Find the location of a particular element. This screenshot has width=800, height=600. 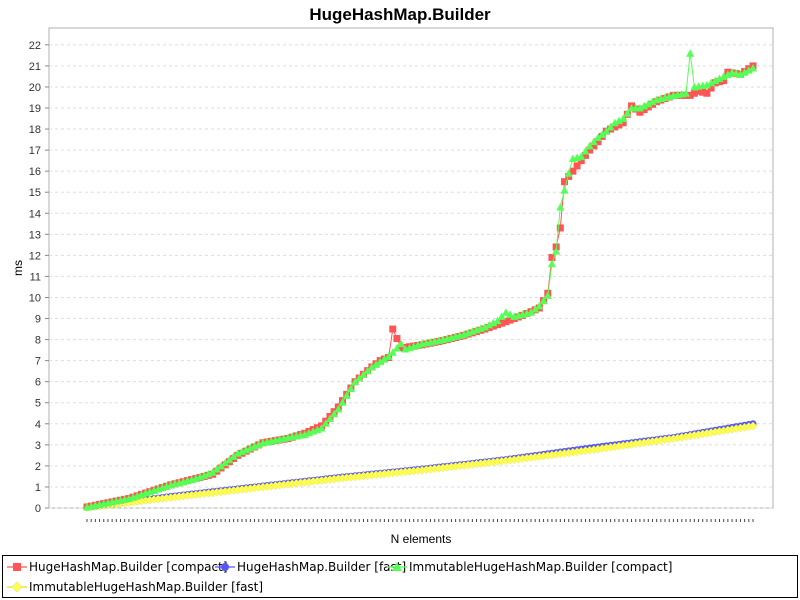

y-tick-label: 5 is located at coordinates (38, 404).